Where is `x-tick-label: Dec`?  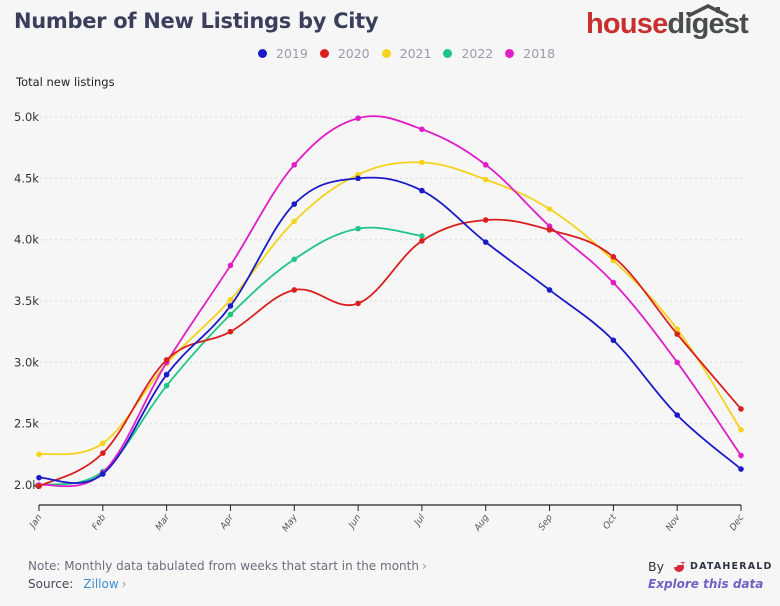
x-tick-label: Dec is located at coordinates (737, 523).